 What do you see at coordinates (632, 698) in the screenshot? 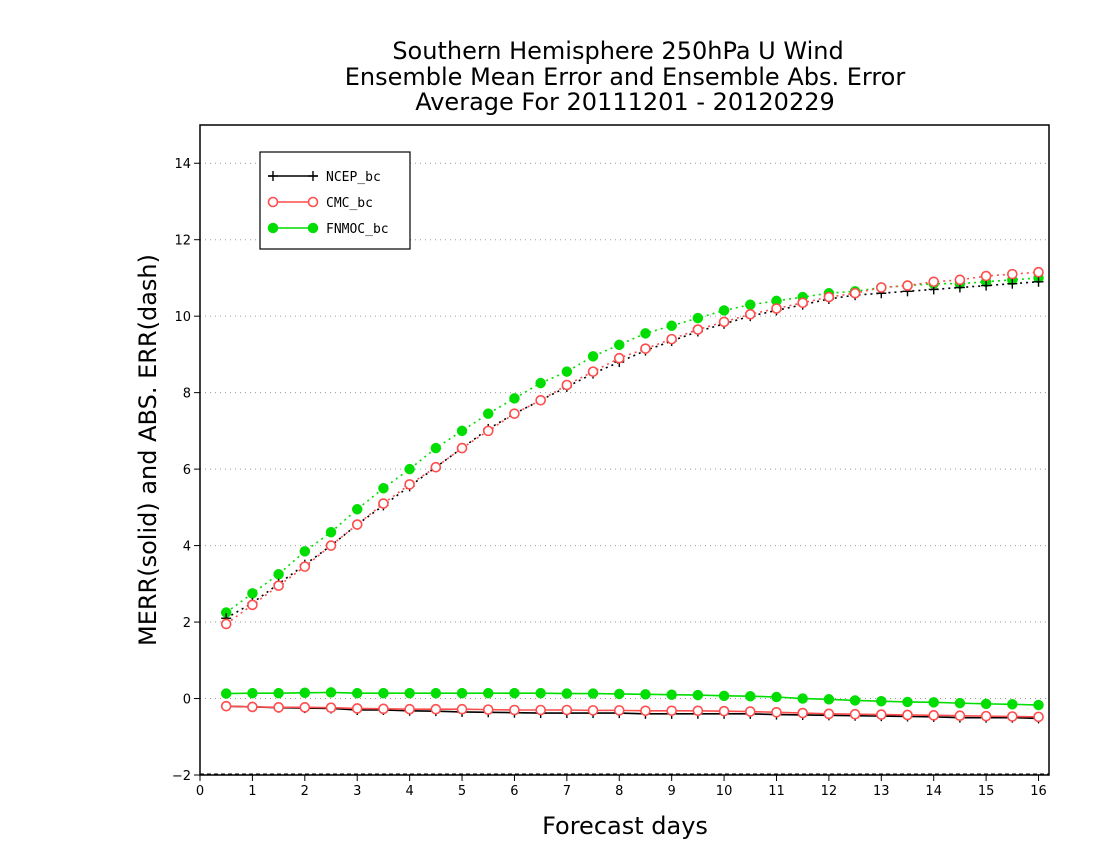
I see `fnmoc-bc-merr-line` at bounding box center [632, 698].